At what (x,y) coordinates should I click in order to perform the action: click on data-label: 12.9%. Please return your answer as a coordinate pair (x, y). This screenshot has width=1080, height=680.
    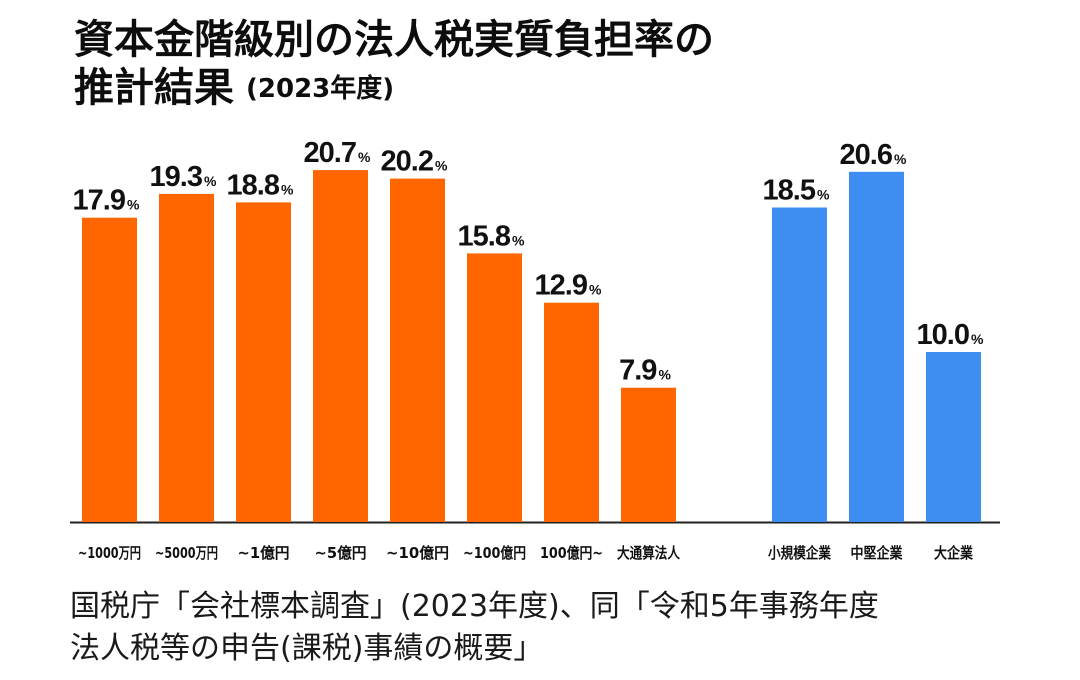
    Looking at the image, I should click on (568, 286).